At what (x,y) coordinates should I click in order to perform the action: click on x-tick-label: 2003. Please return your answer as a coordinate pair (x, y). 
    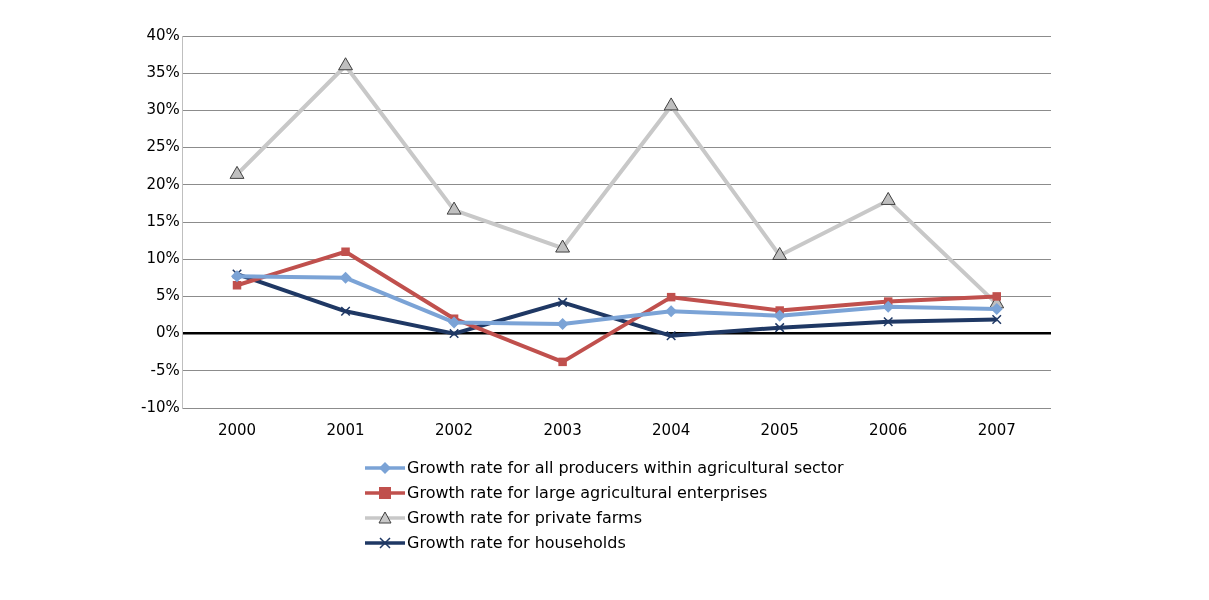
    Looking at the image, I should click on (562, 429).